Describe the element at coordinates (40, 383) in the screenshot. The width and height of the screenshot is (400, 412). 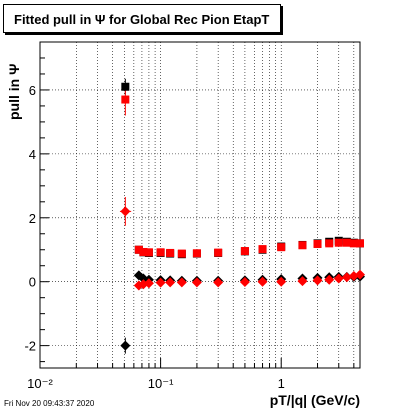
I see `x-tick-label: 10⁻²` at that location.